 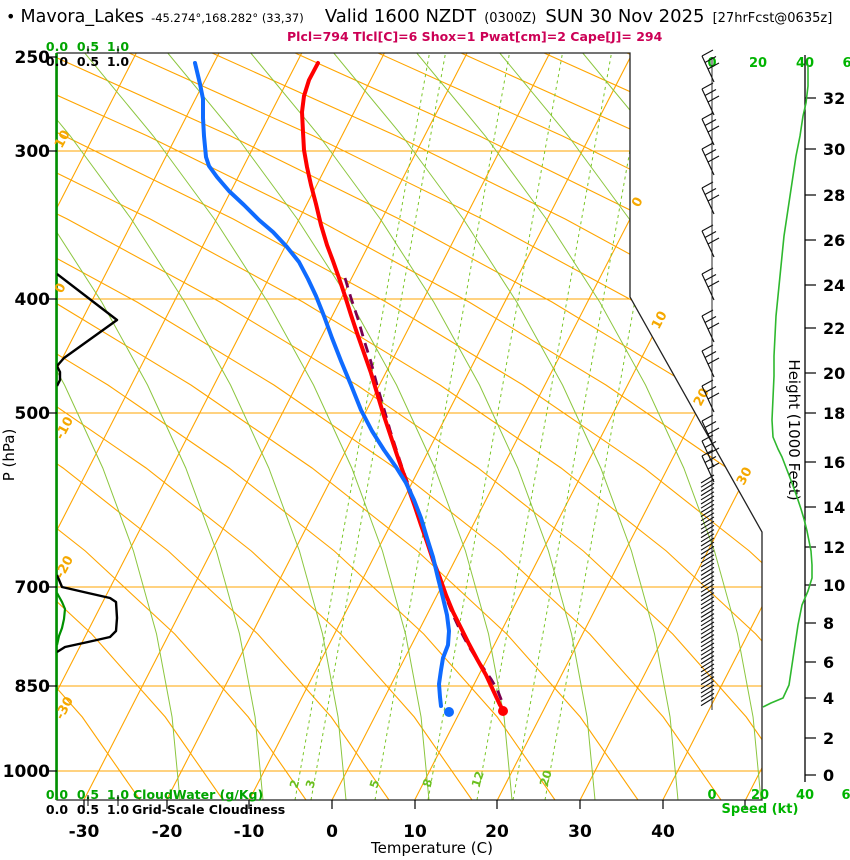 What do you see at coordinates (84, 832) in the screenshot?
I see `temperature-tick-label: -30` at bounding box center [84, 832].